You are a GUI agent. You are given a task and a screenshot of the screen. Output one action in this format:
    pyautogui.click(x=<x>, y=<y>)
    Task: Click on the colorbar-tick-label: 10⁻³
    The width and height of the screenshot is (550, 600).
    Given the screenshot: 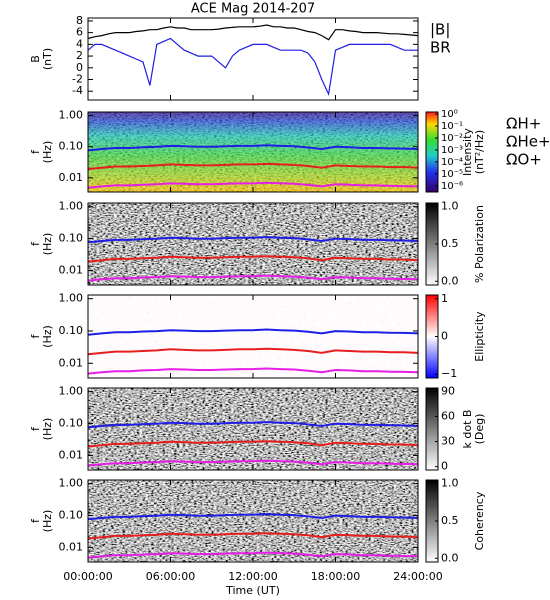 What is the action you would take?
    pyautogui.click(x=452, y=150)
    